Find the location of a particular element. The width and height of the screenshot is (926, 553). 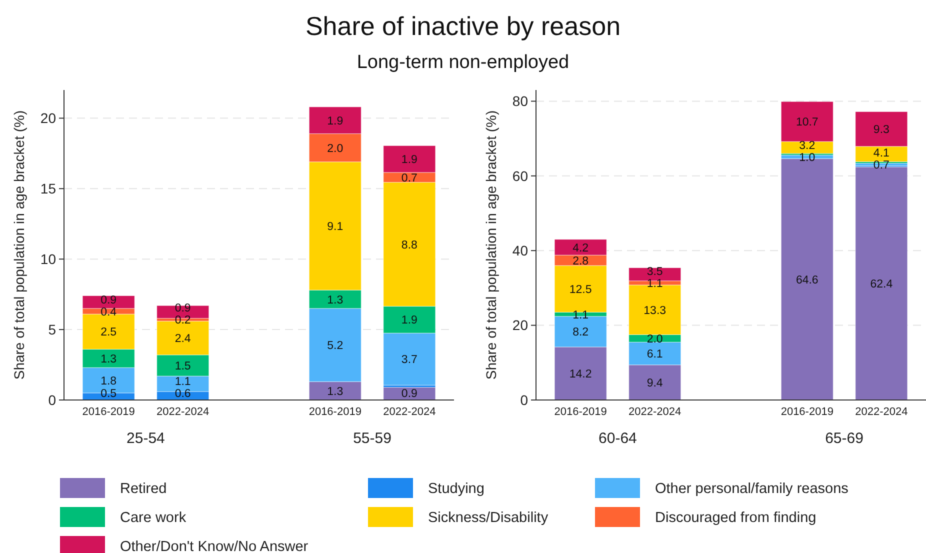

text: 25-54 is located at coordinates (145, 438).